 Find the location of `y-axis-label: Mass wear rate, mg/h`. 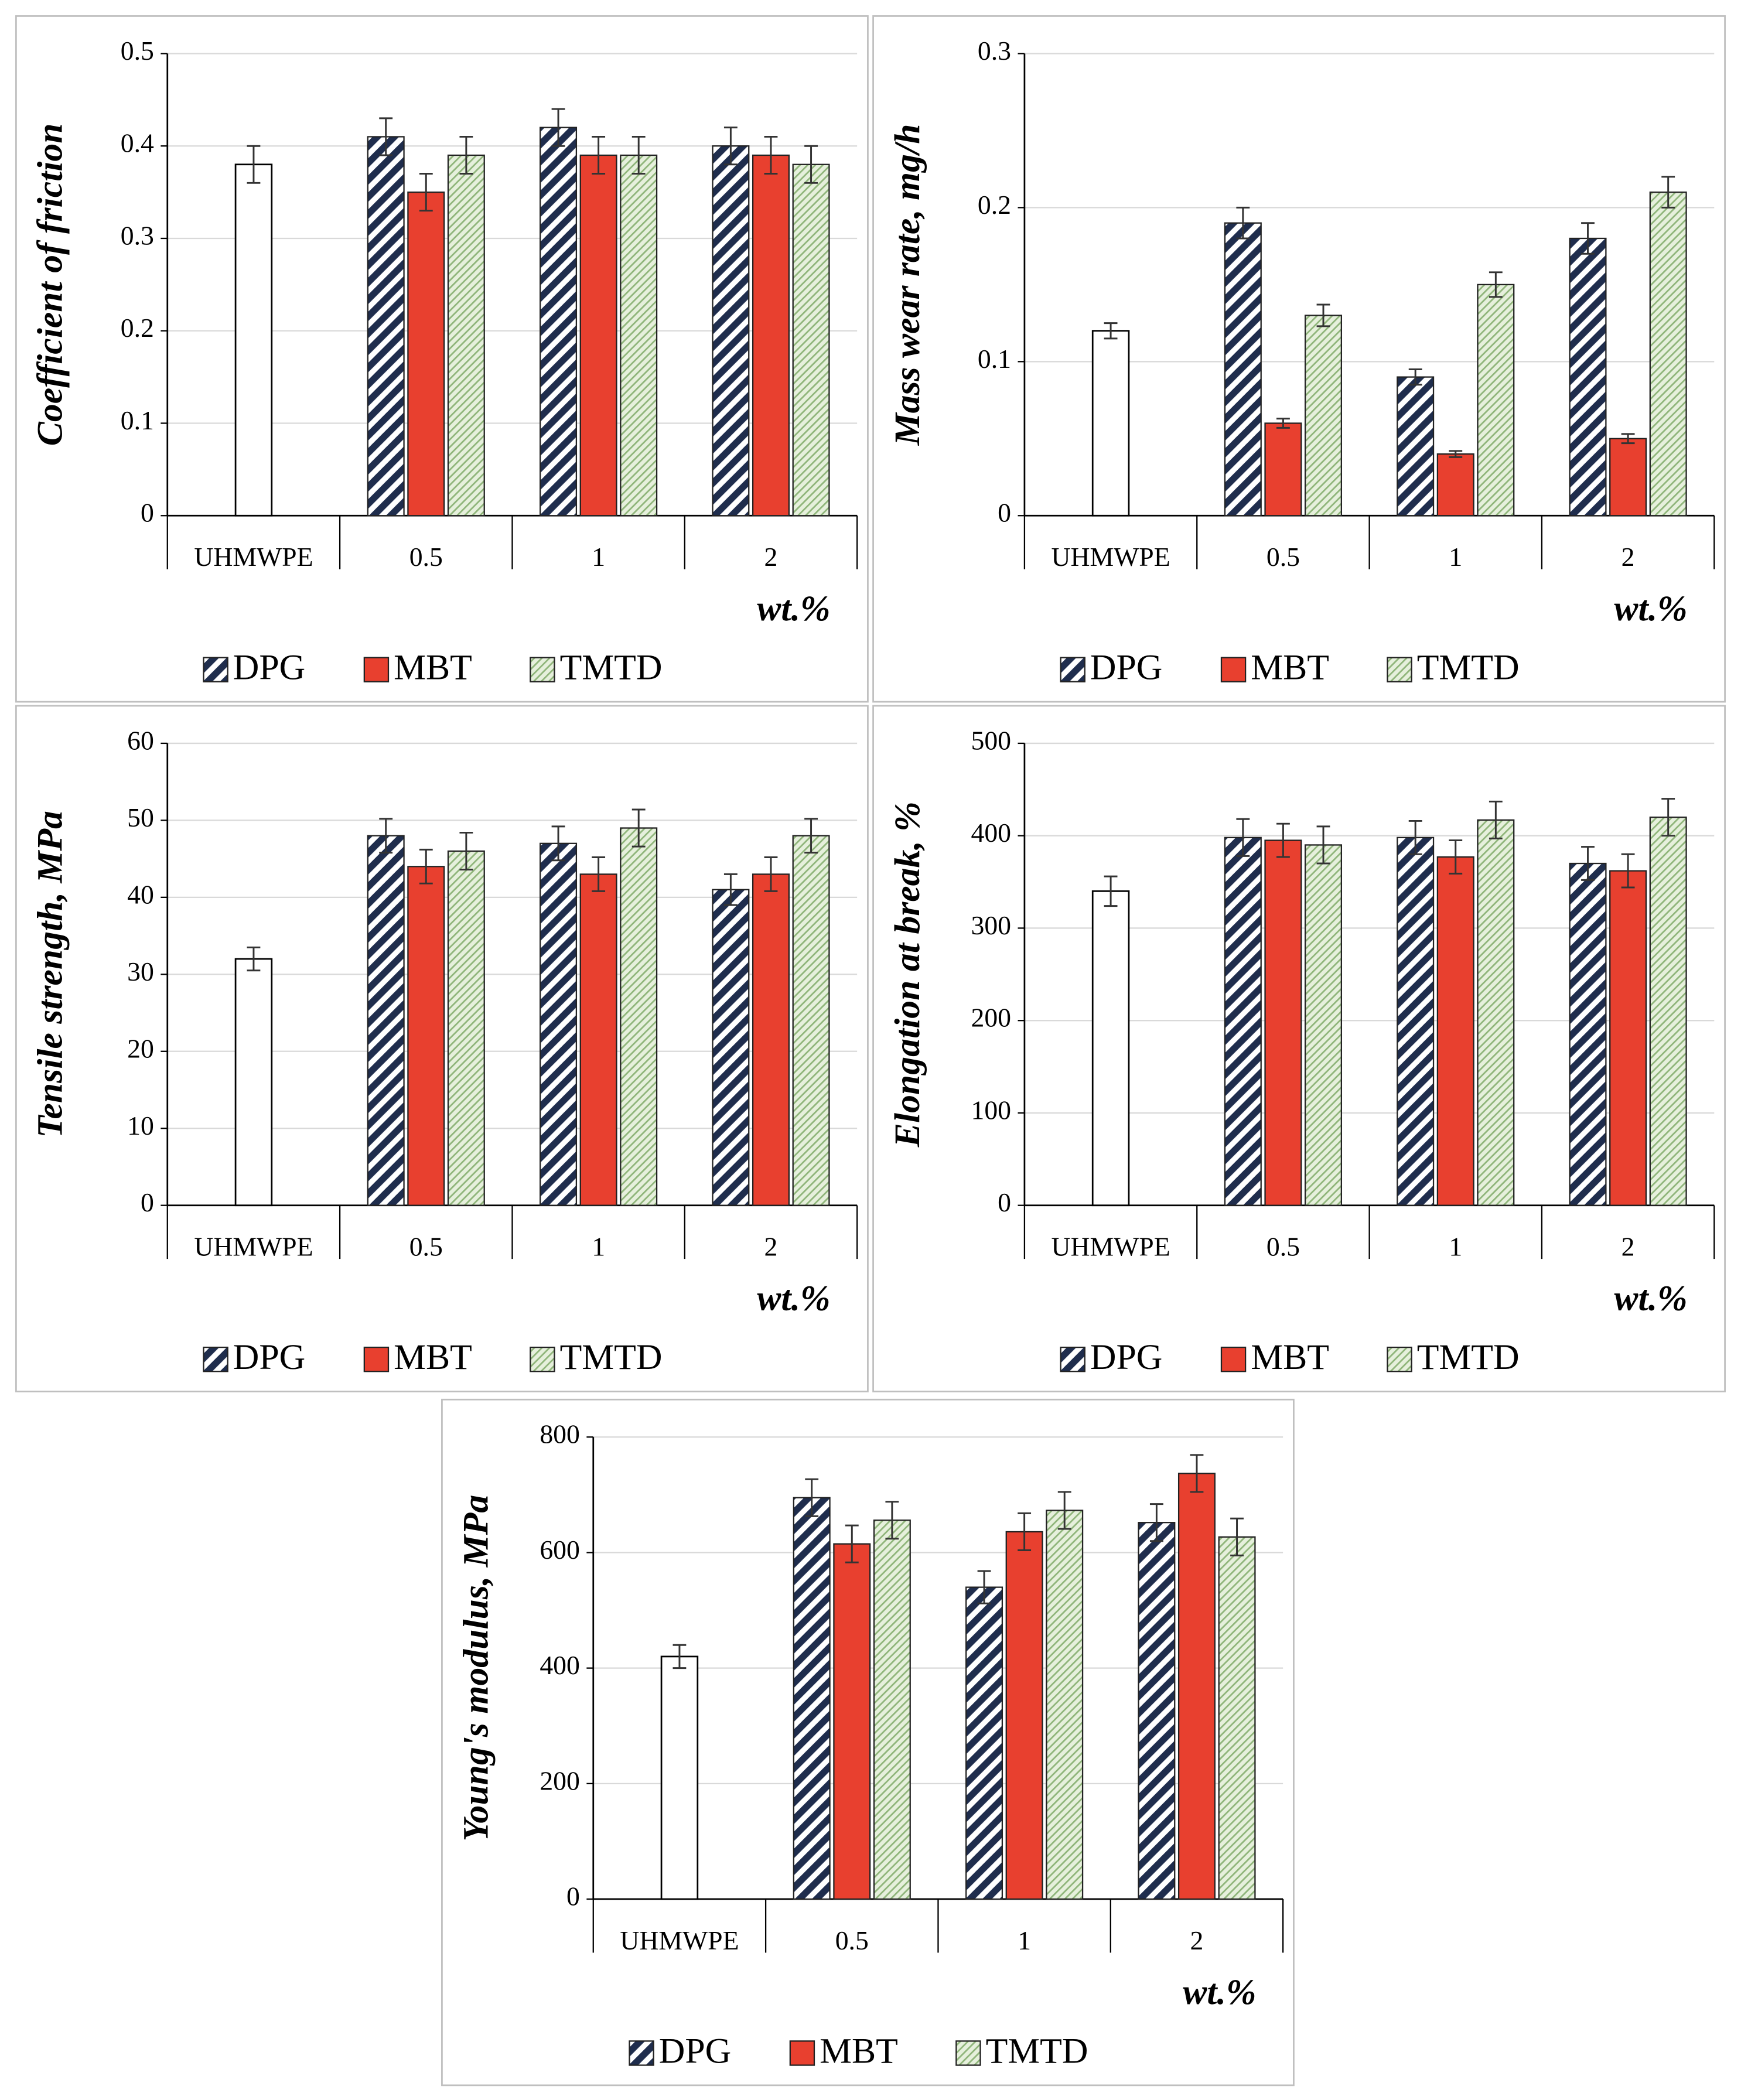

y-axis-label: Mass wear rate, mg/h is located at coordinates (907, 285).